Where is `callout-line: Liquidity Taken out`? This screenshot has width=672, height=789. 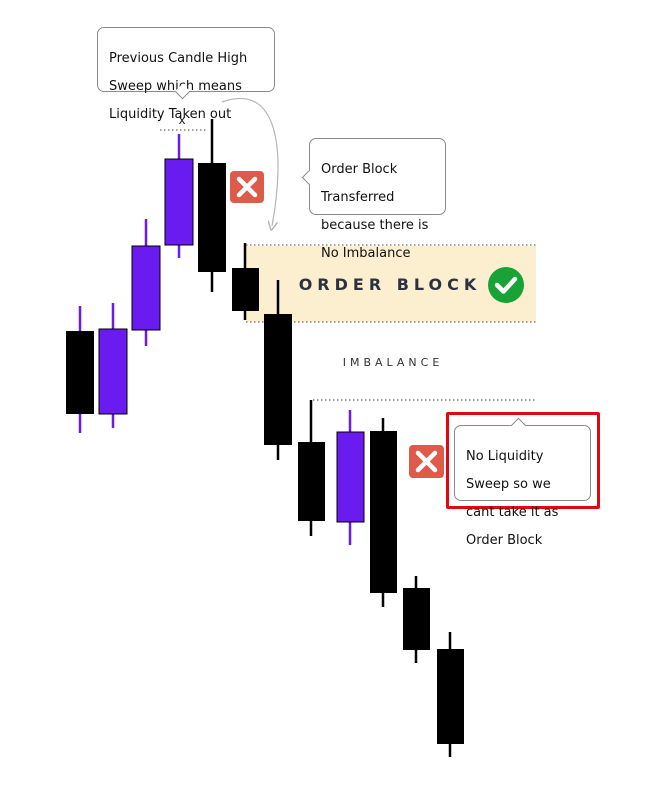 callout-line: Liquidity Taken out is located at coordinates (170, 114).